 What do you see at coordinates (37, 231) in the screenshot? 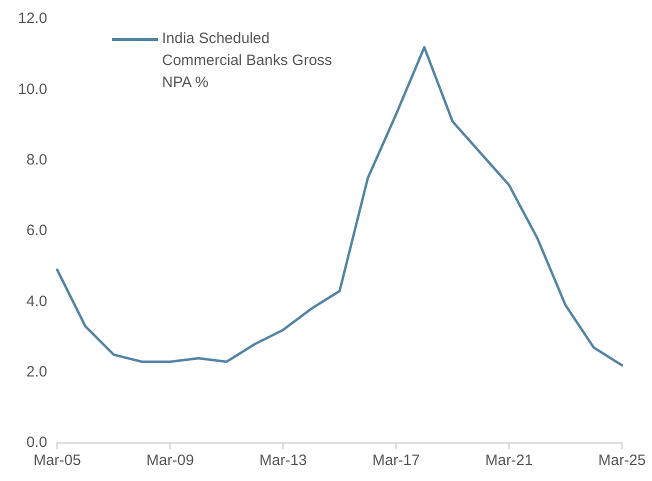
I see `y-tick-label: 6.0` at bounding box center [37, 231].